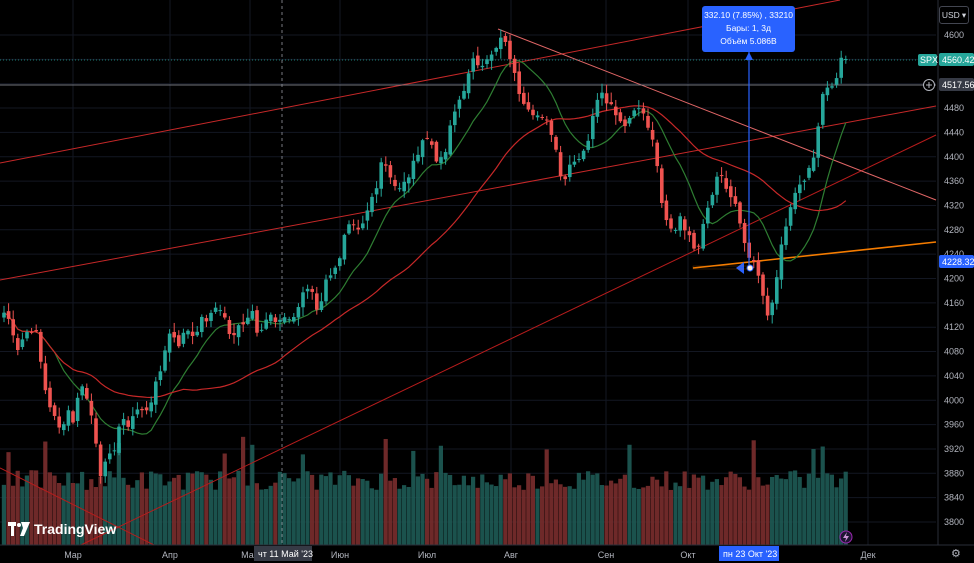  I want to click on time-axis: Мар Апр Май Июн Июл Авг Сен Окт Дек, so click(487, 553).